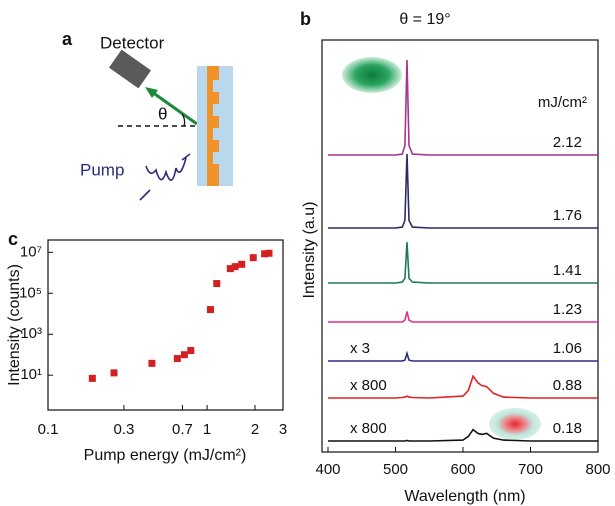 The width and height of the screenshot is (615, 506). Describe the element at coordinates (567, 348) in the screenshot. I see `legend-label: 1.06` at that location.